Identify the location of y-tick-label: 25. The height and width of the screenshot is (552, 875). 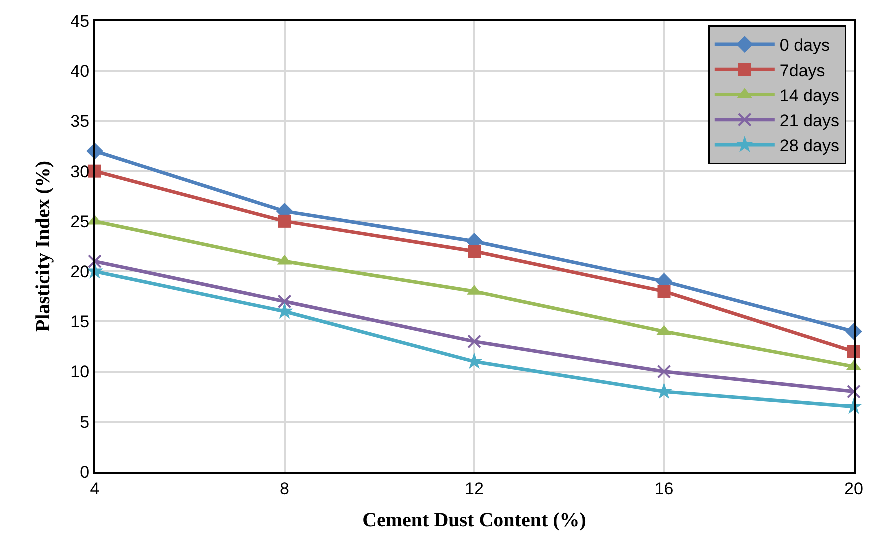
(80, 222).